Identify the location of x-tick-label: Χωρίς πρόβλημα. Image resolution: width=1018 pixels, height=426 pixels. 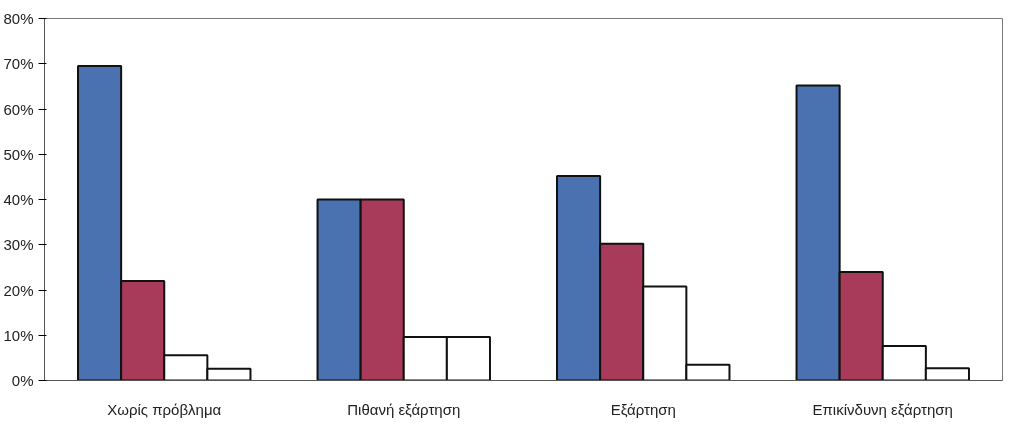
(164, 409).